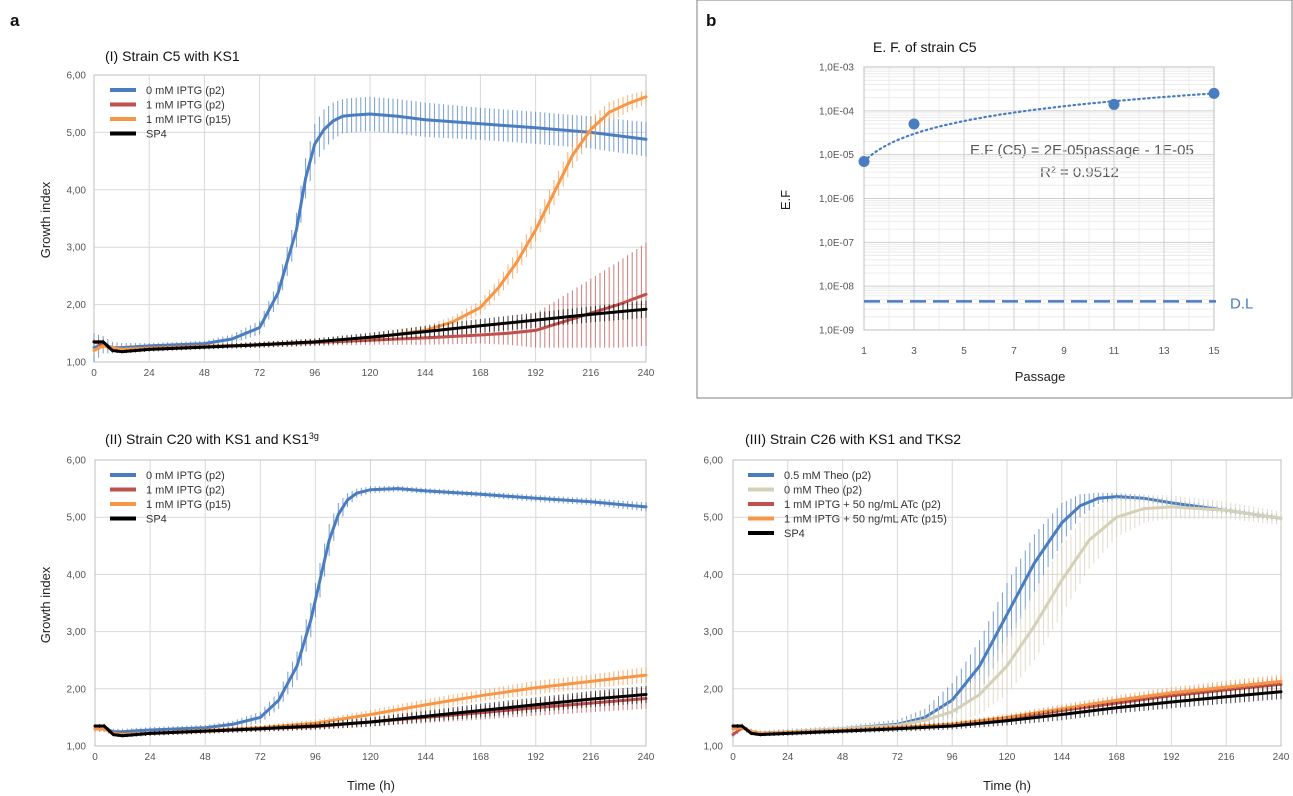 This screenshot has height=796, width=1293. I want to click on plot-area, so click(1039, 198).